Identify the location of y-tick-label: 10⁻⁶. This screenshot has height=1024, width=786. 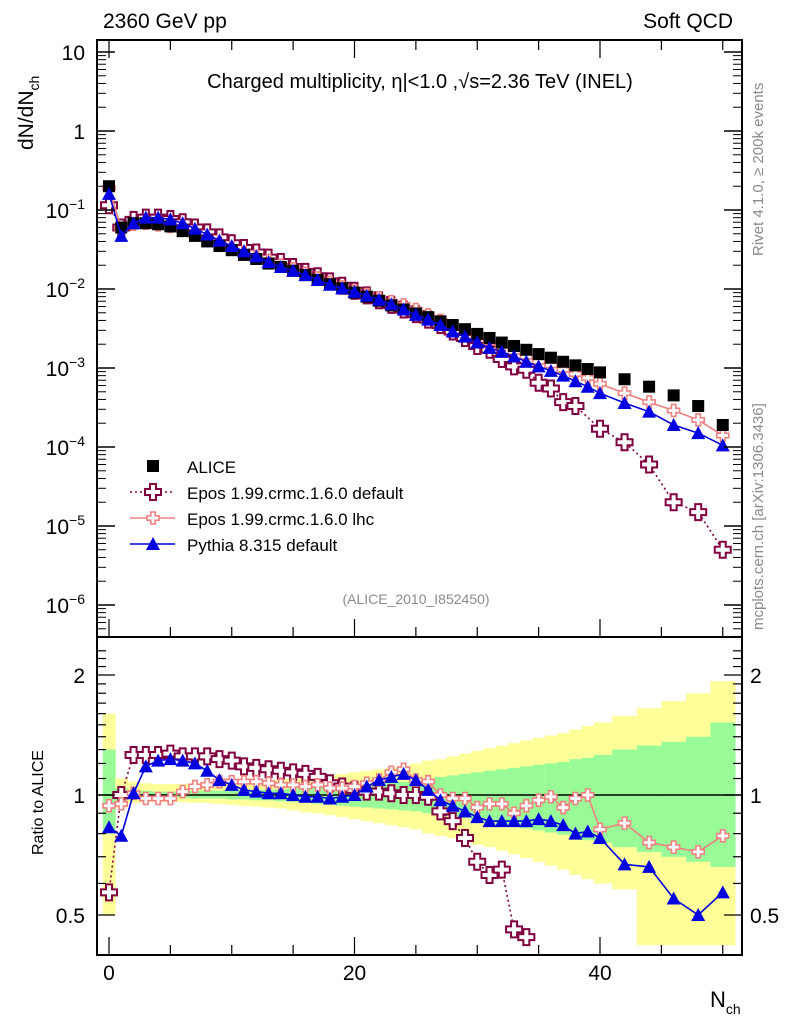
(66, 604).